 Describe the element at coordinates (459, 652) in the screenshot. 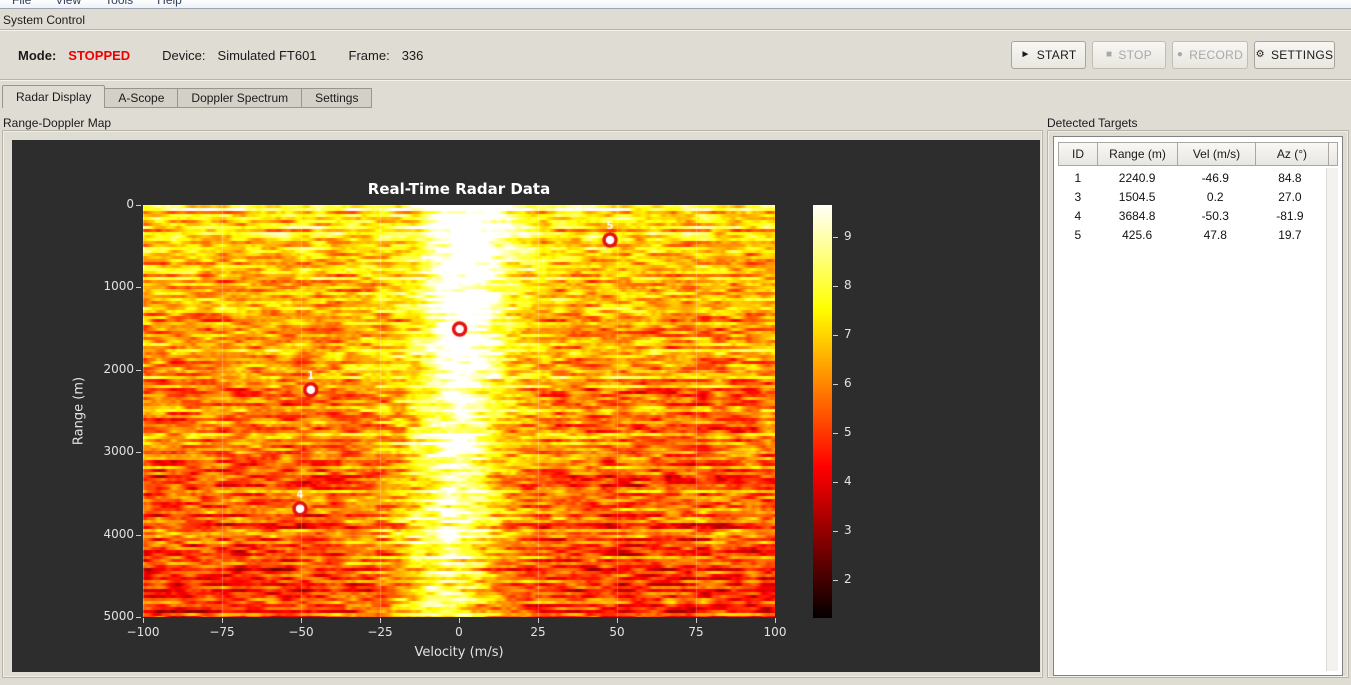

I see `x-axis-label: Velocity (m/s)` at that location.